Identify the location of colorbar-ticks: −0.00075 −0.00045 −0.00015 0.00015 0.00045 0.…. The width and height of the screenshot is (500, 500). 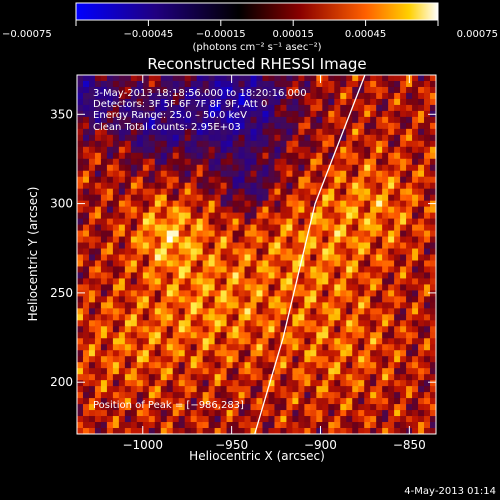
(250, 30).